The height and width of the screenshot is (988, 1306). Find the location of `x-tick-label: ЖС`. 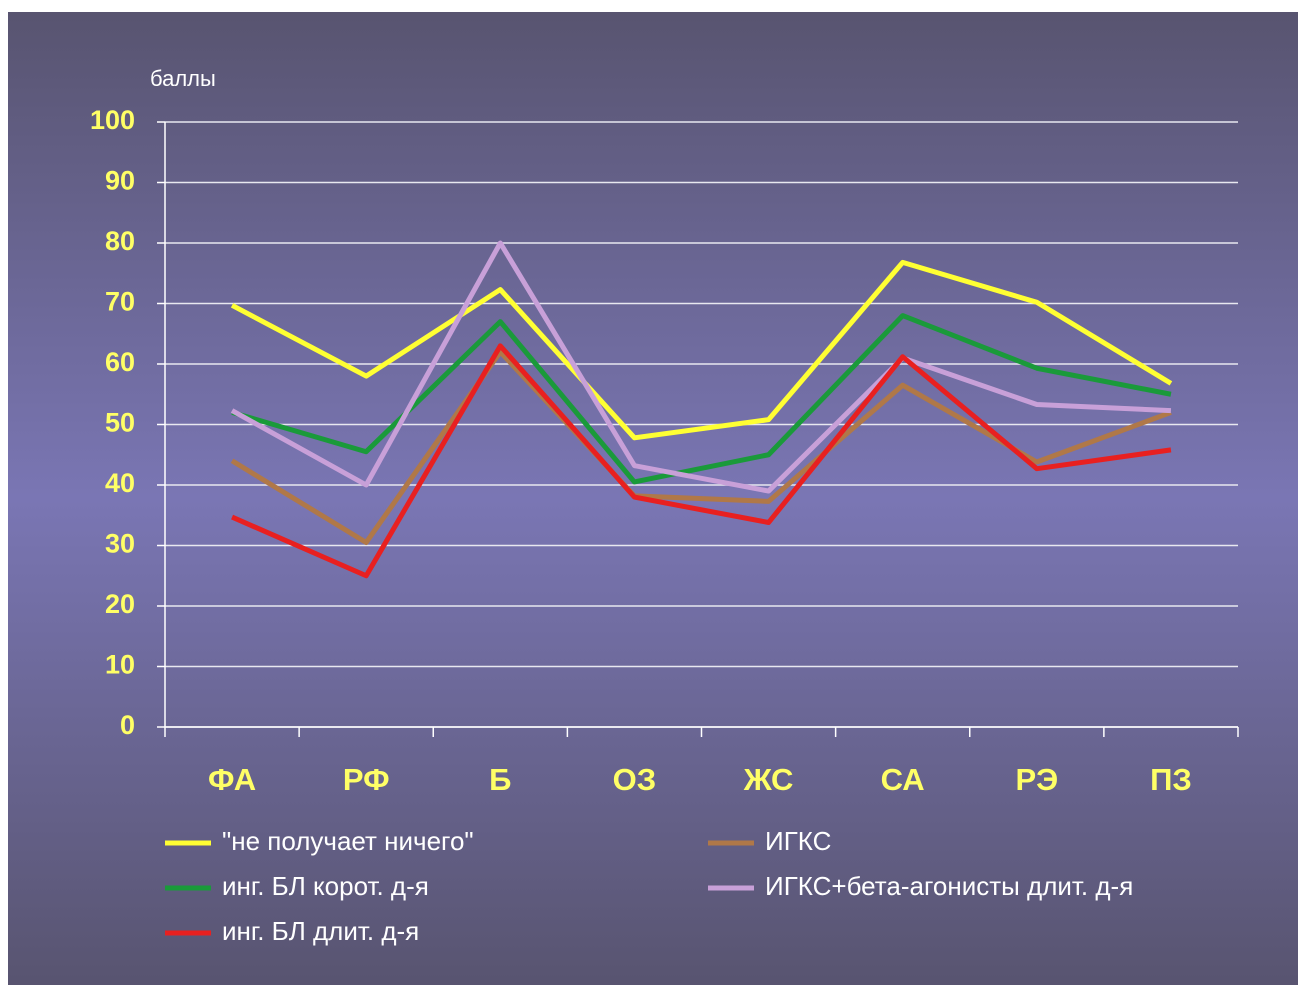

x-tick-label: ЖС is located at coordinates (768, 779).